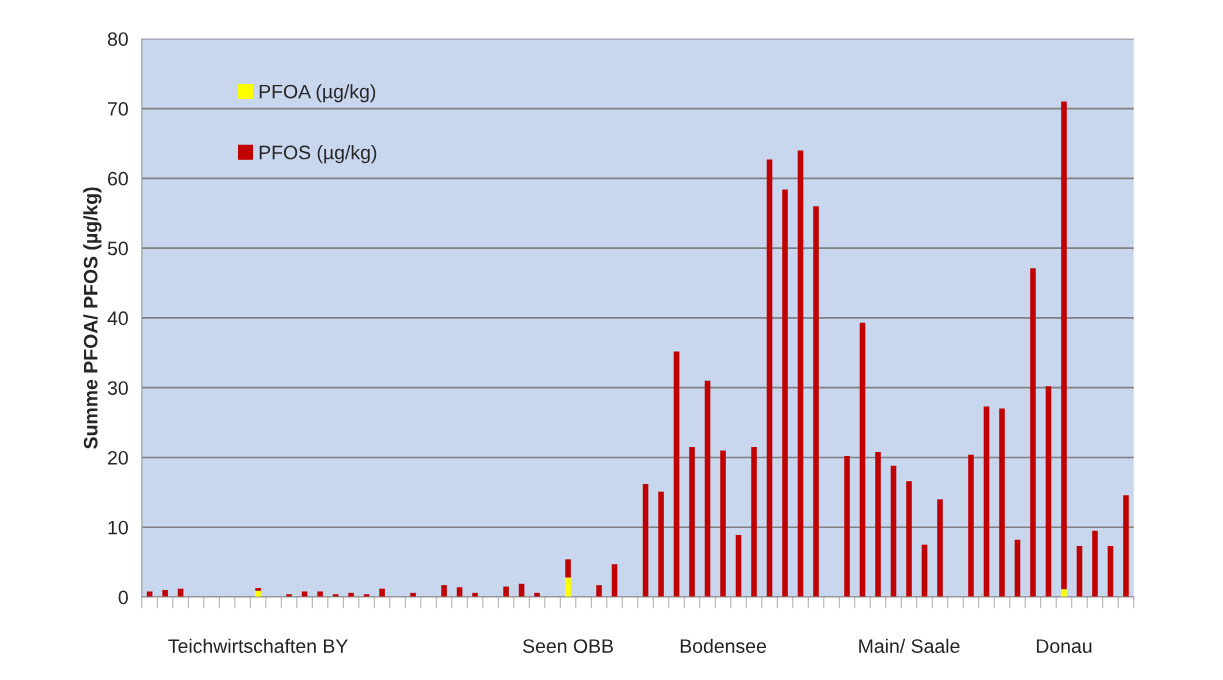  What do you see at coordinates (117, 388) in the screenshot?
I see `y-tick-label: 30` at bounding box center [117, 388].